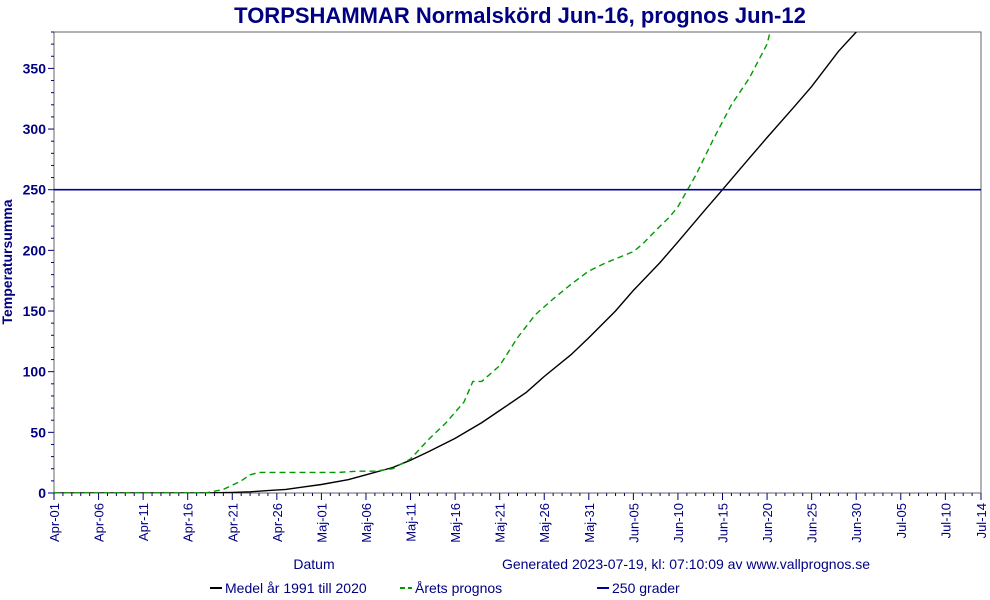 The image size is (990, 600). What do you see at coordinates (42, 493) in the screenshot?
I see `y-tick-label: 0` at bounding box center [42, 493].